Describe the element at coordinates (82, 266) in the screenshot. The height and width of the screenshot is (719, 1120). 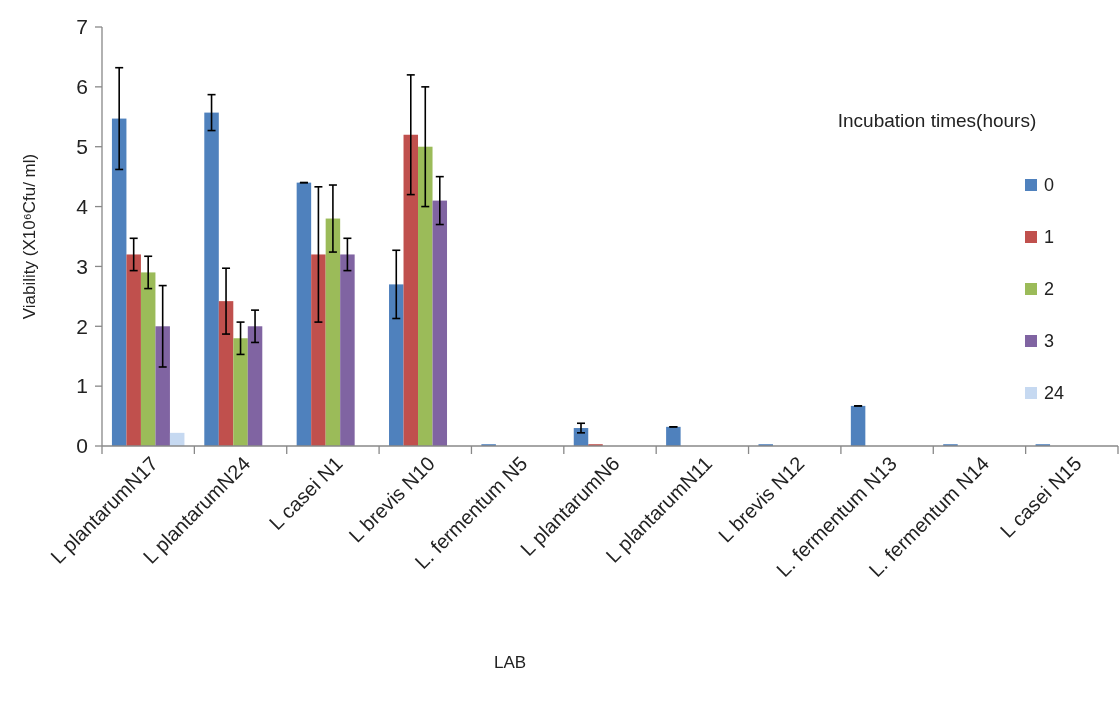
I see `y-tick-label: 3` at that location.